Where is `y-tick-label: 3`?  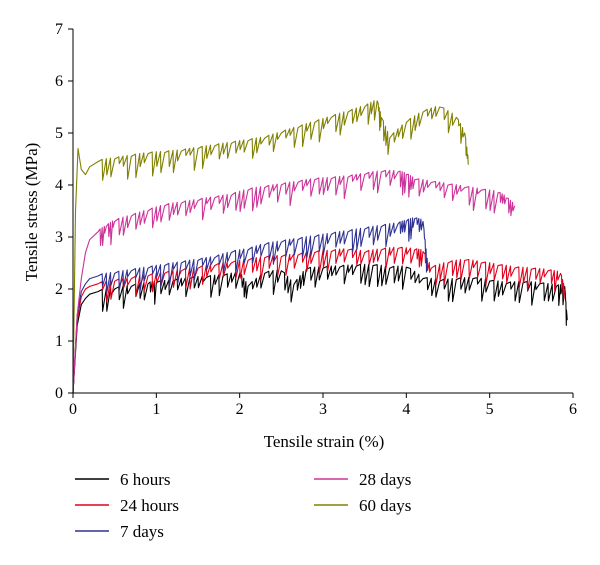
y-tick-label: 3 is located at coordinates (59, 237).